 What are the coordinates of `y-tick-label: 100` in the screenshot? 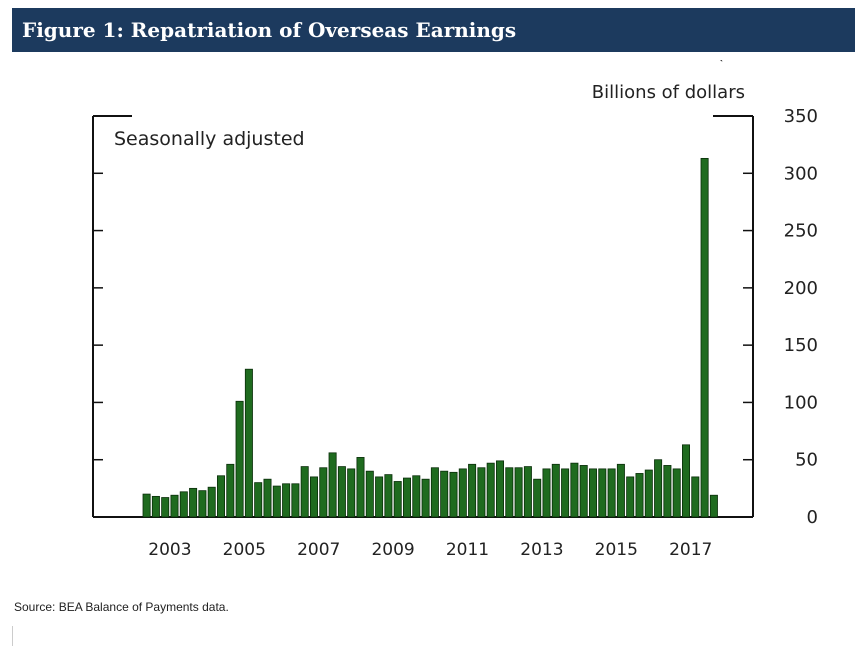 It's located at (801, 402).